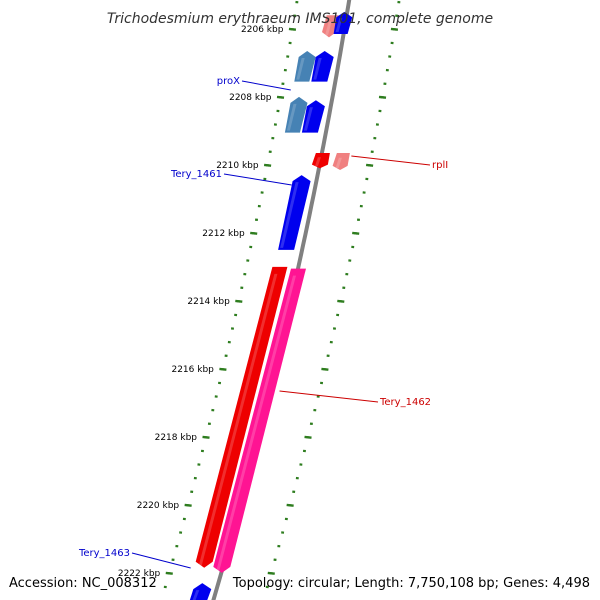  Describe the element at coordinates (158, 506) in the screenshot. I see `tick-label: 2220 kbp` at that location.